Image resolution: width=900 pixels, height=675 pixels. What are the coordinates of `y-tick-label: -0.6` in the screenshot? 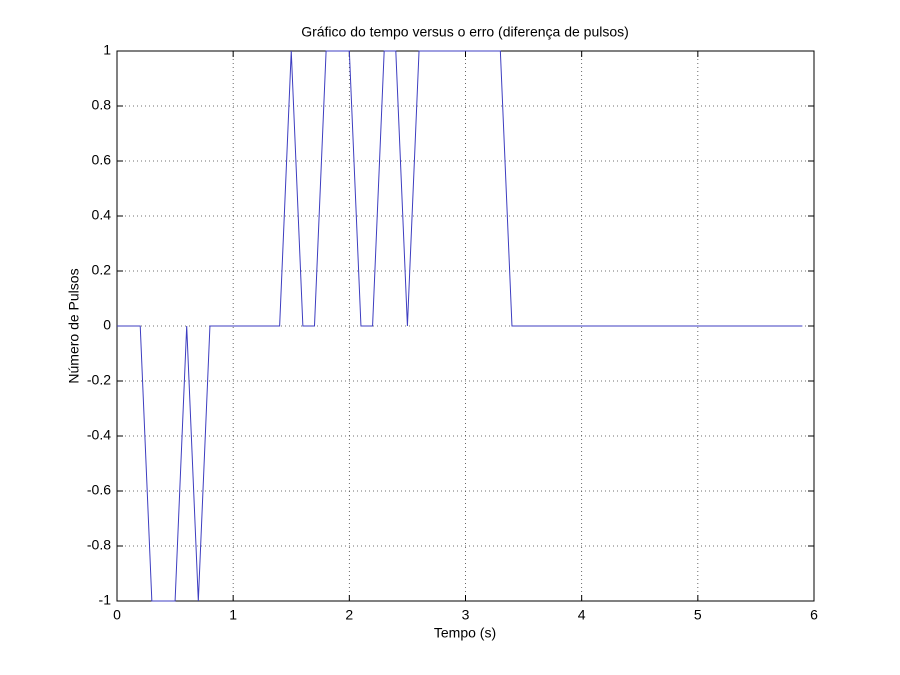 It's located at (99, 490).